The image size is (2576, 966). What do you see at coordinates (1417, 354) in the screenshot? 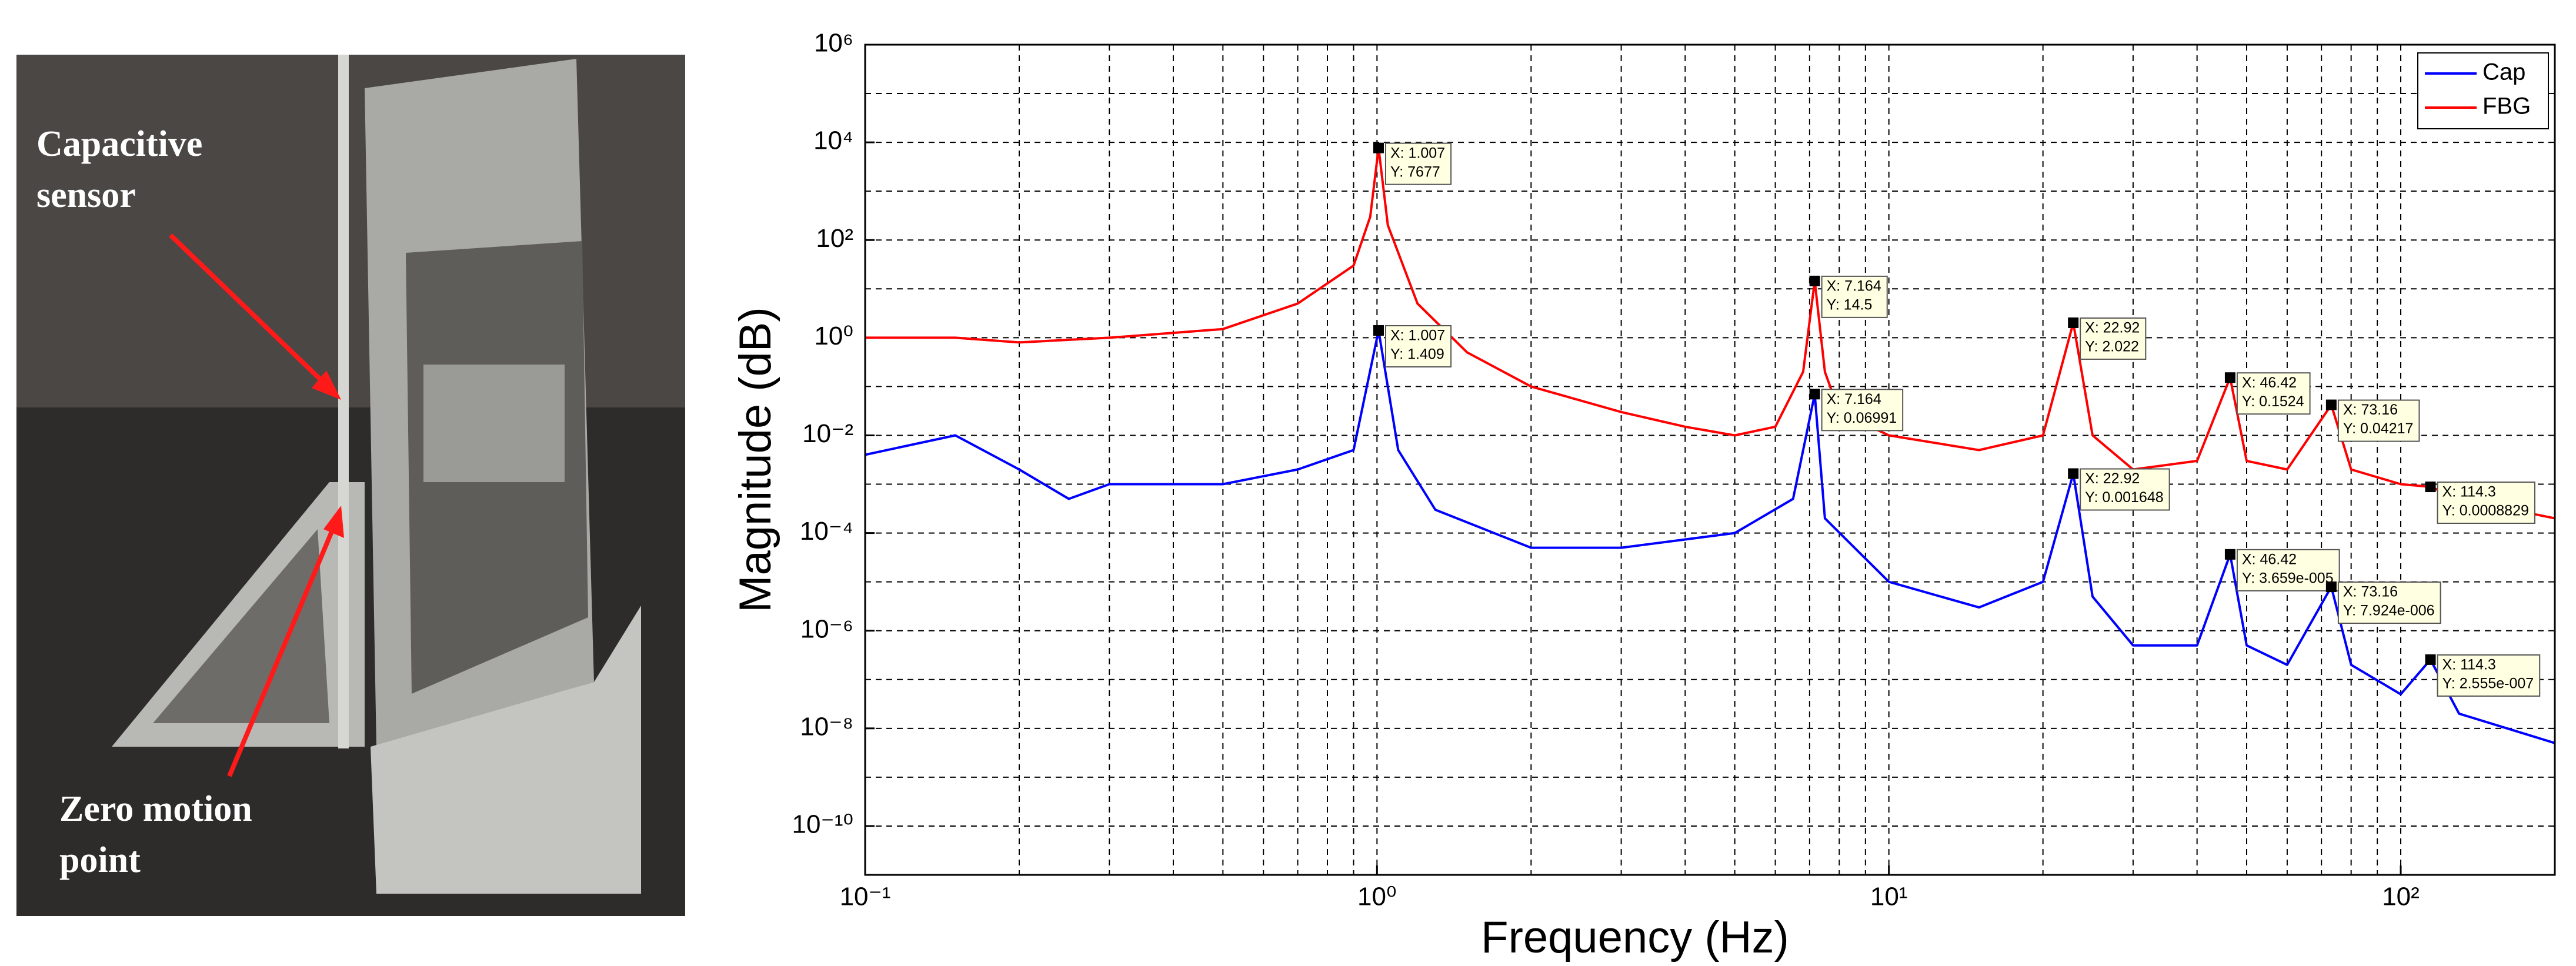
I see `data-tip-y: Y: 1.409` at bounding box center [1417, 354].